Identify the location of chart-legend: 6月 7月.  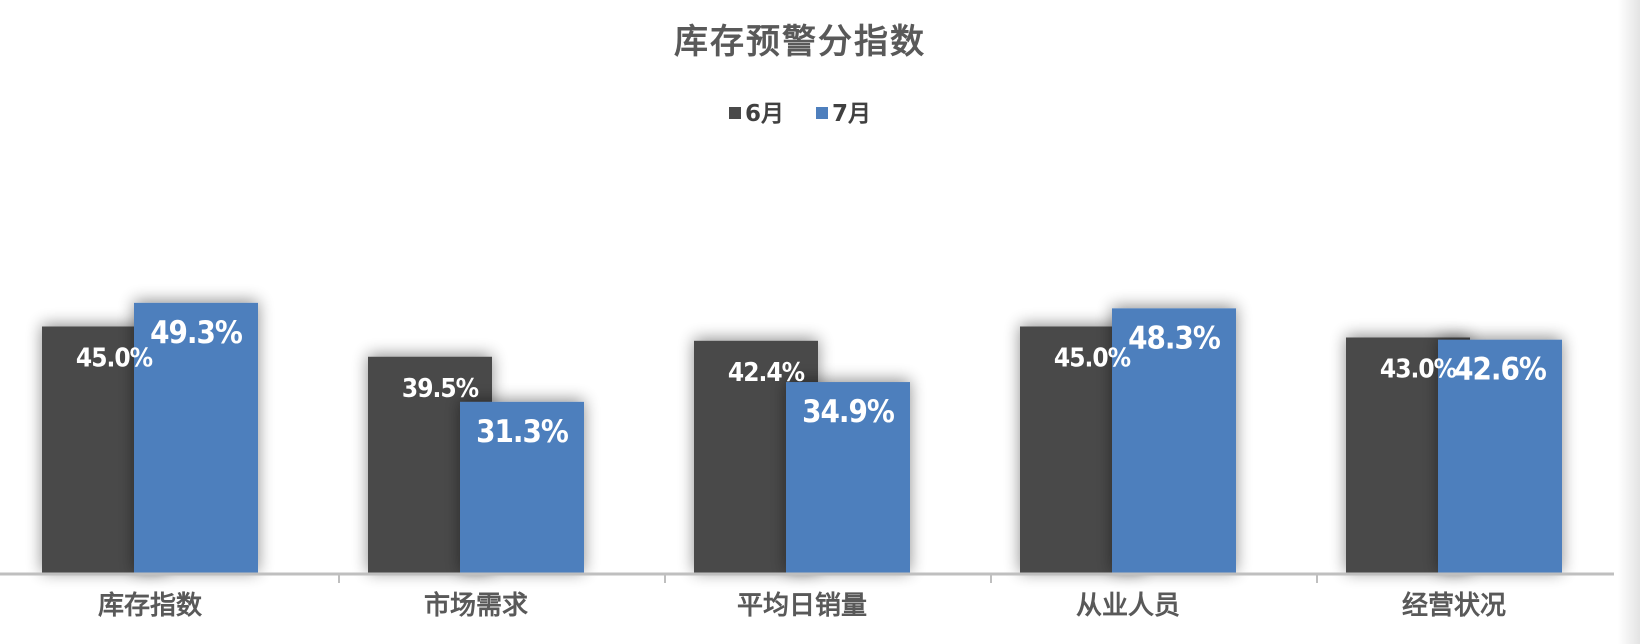
(800, 111).